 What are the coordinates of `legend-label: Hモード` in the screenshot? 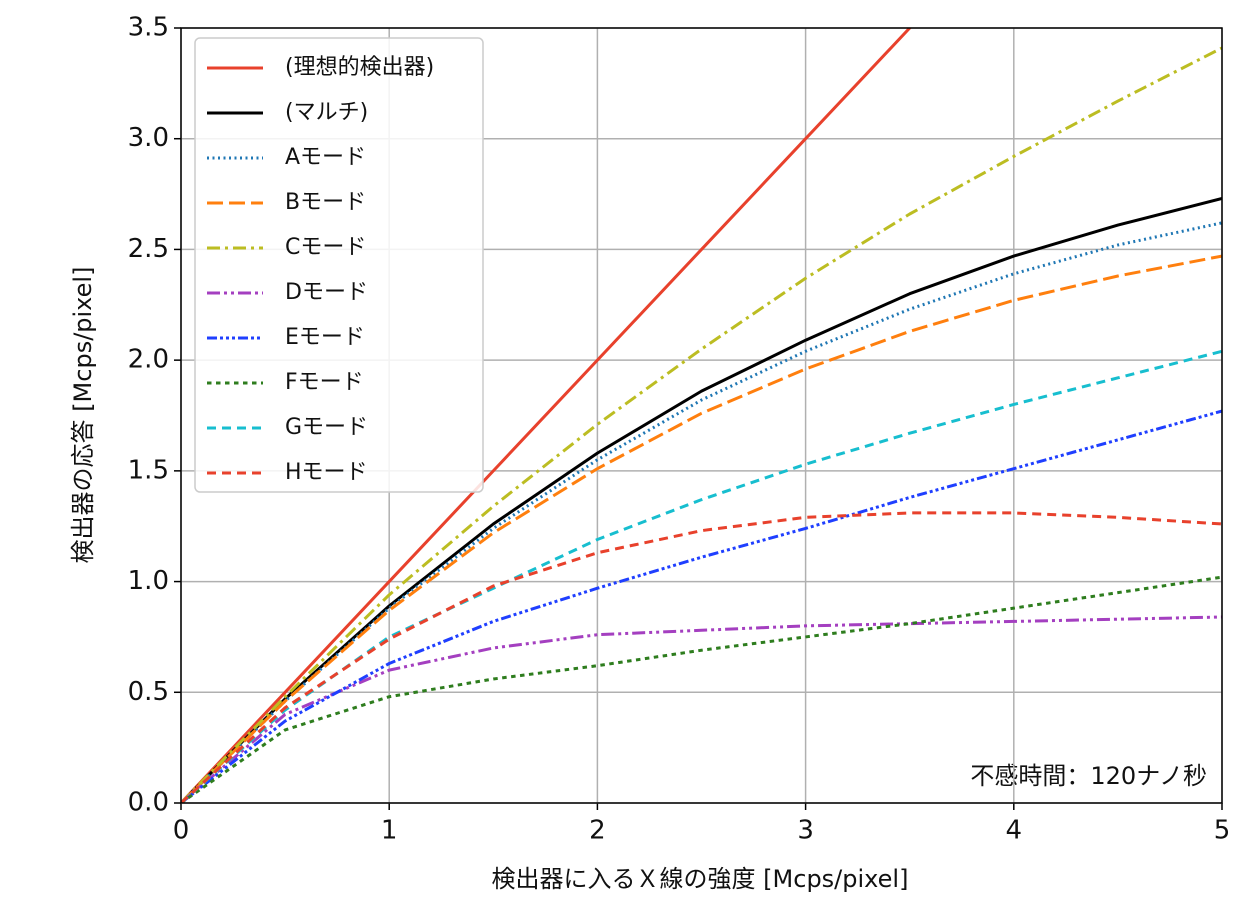 It's located at (326, 472).